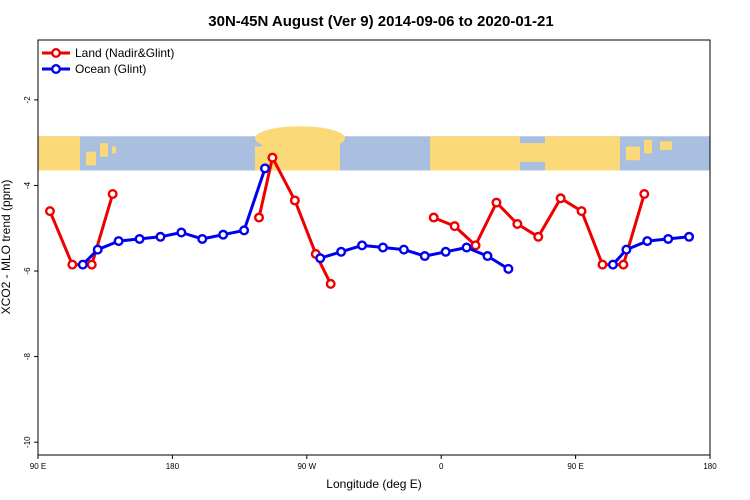 This screenshot has width=750, height=500. I want to click on y-tick-label: -4, so click(27, 185).